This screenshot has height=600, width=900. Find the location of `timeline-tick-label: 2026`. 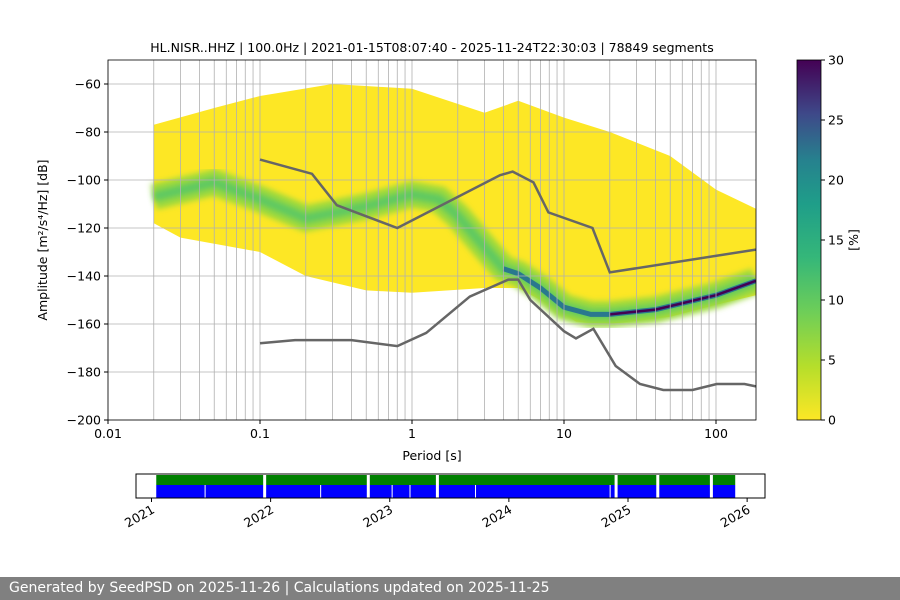

timeline-tick-label: 2026 is located at coordinates (735, 516).